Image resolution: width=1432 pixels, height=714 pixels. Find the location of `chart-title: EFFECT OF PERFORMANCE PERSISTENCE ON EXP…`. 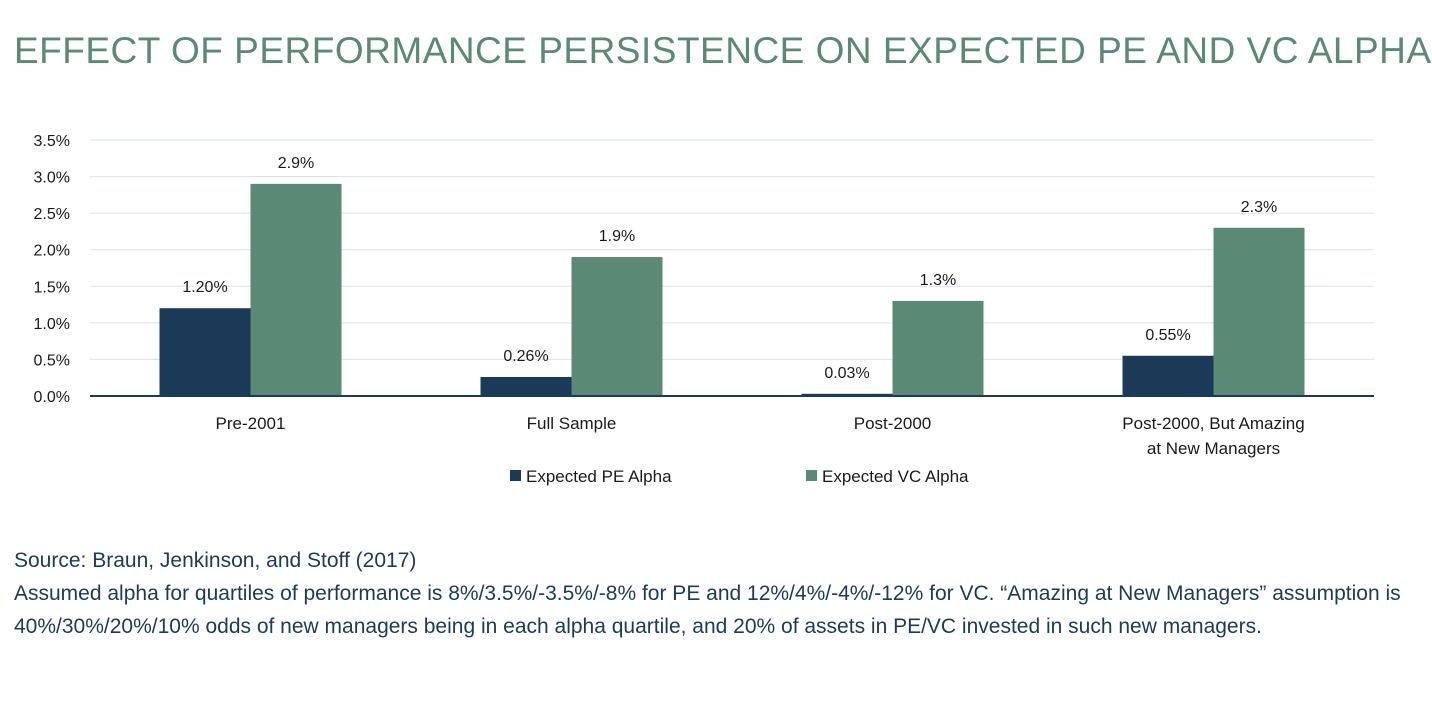

chart-title: EFFECT OF PERFORMANCE PERSISTENCE ON EXP… is located at coordinates (723, 50).